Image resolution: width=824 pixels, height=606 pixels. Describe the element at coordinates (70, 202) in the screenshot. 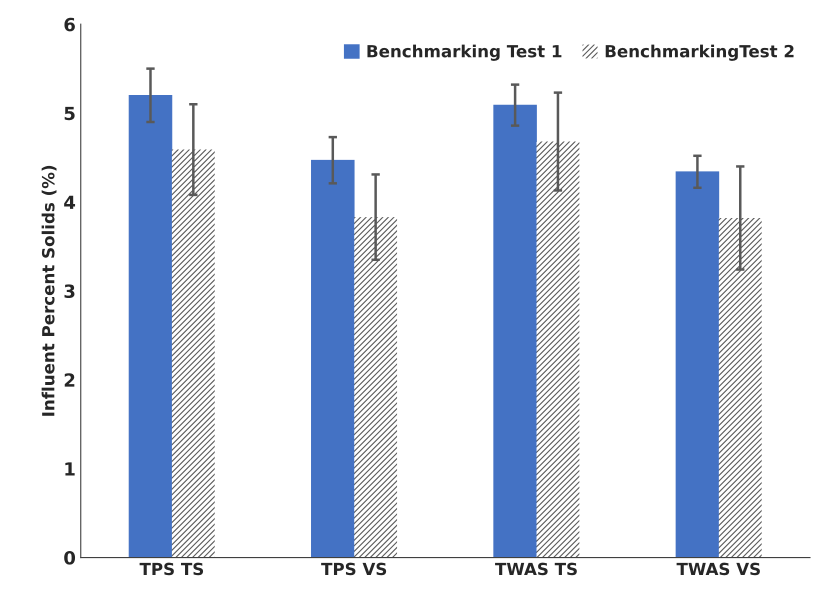

I see `y-tick-label: 4` at that location.